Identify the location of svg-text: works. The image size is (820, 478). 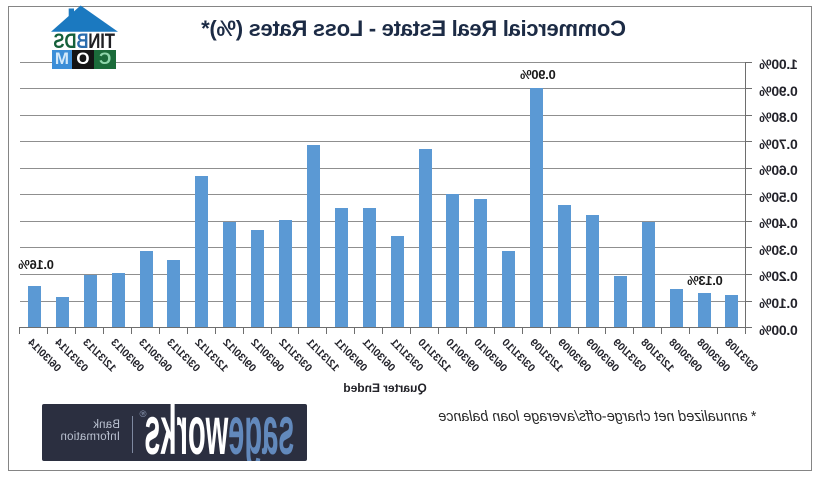
(187, 432).